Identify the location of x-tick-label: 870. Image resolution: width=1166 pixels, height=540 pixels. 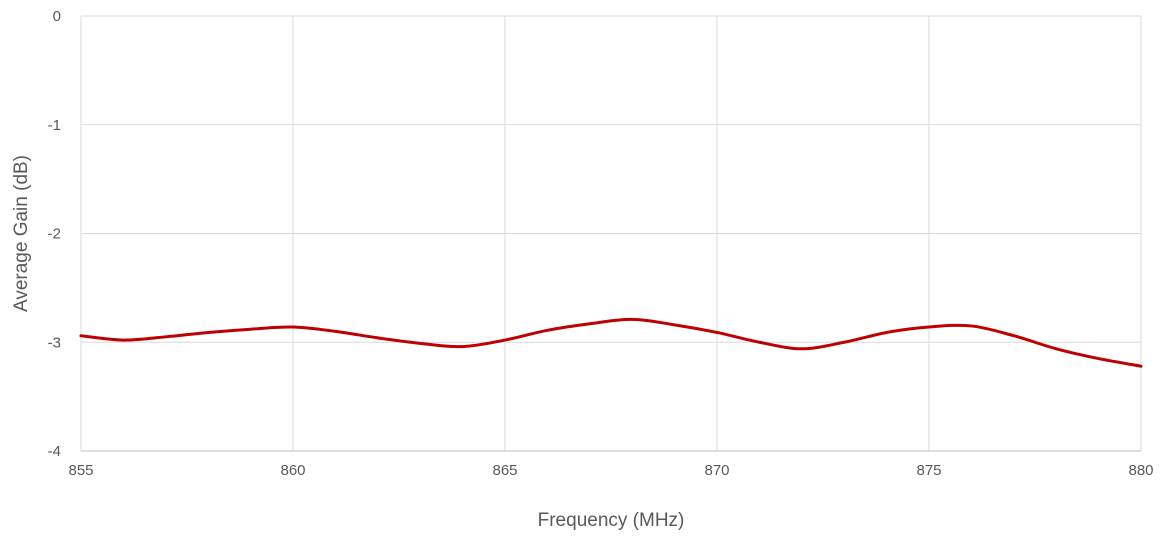
(716, 470).